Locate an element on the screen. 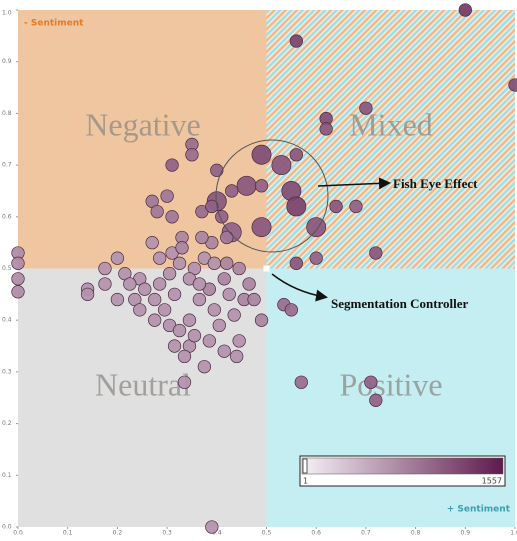  positive-sentiment-label: + Sentiment is located at coordinates (479, 510).